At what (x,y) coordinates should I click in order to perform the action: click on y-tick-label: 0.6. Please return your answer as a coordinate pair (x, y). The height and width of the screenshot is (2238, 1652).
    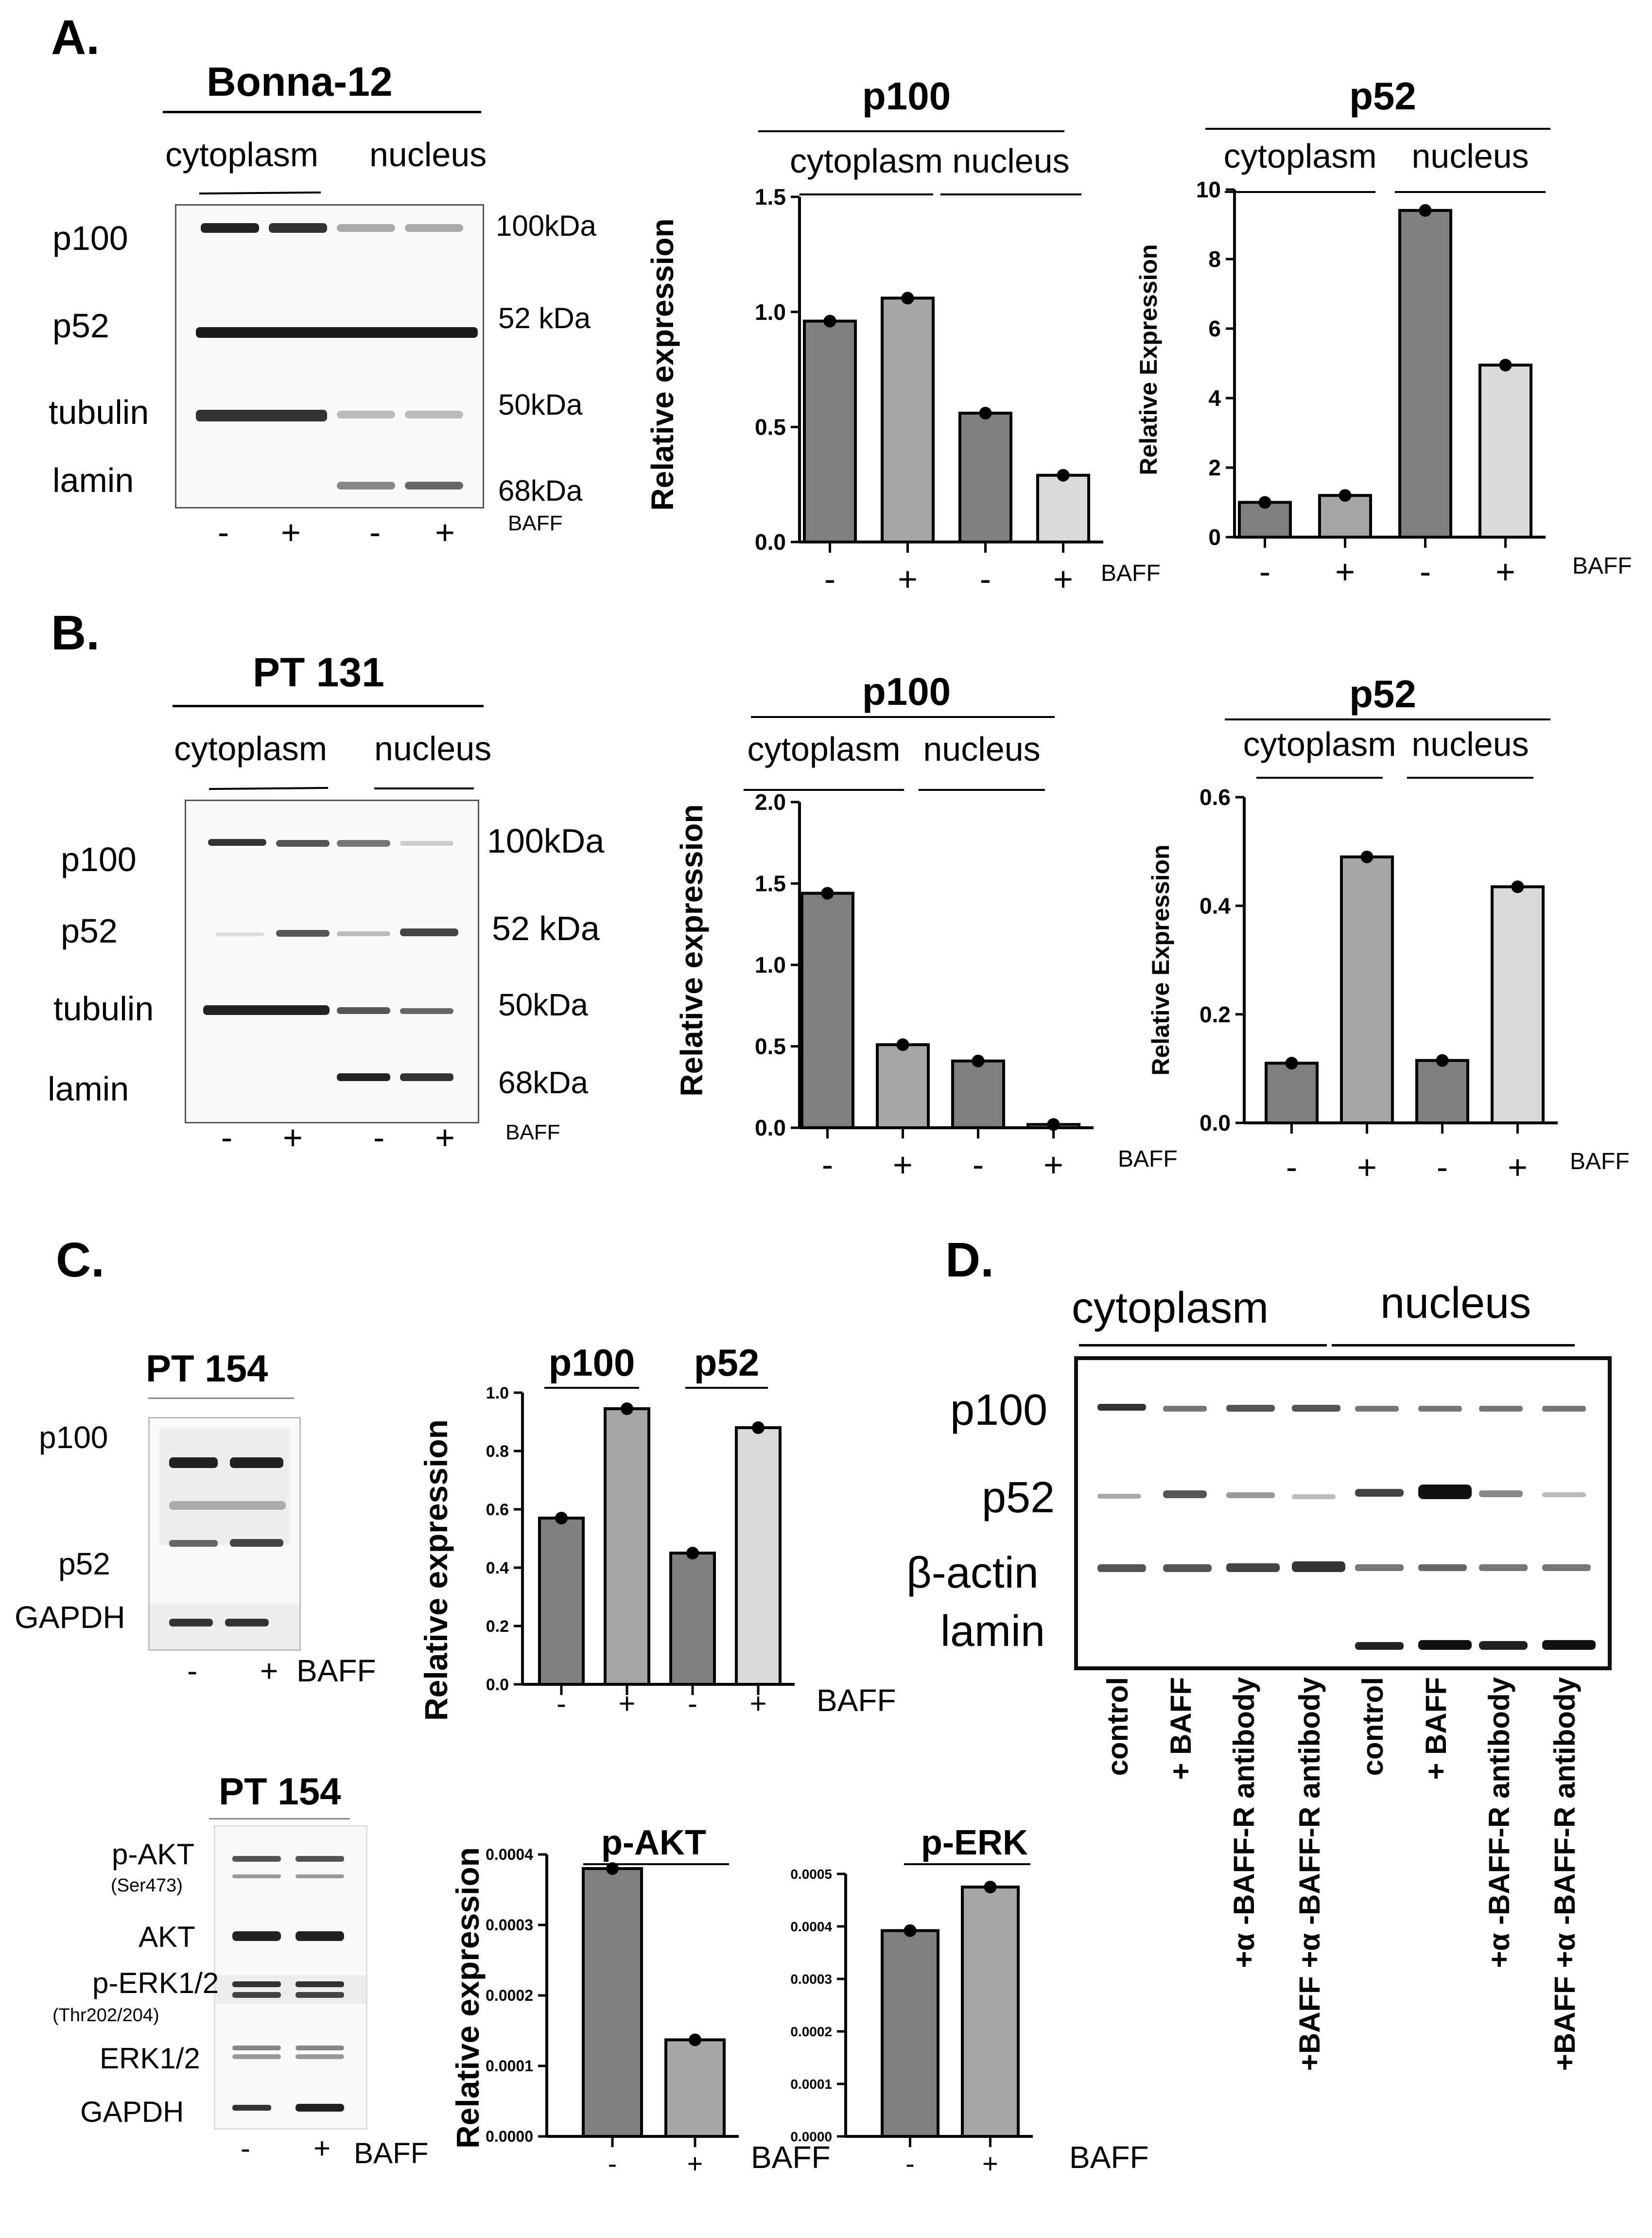
    Looking at the image, I should click on (497, 1510).